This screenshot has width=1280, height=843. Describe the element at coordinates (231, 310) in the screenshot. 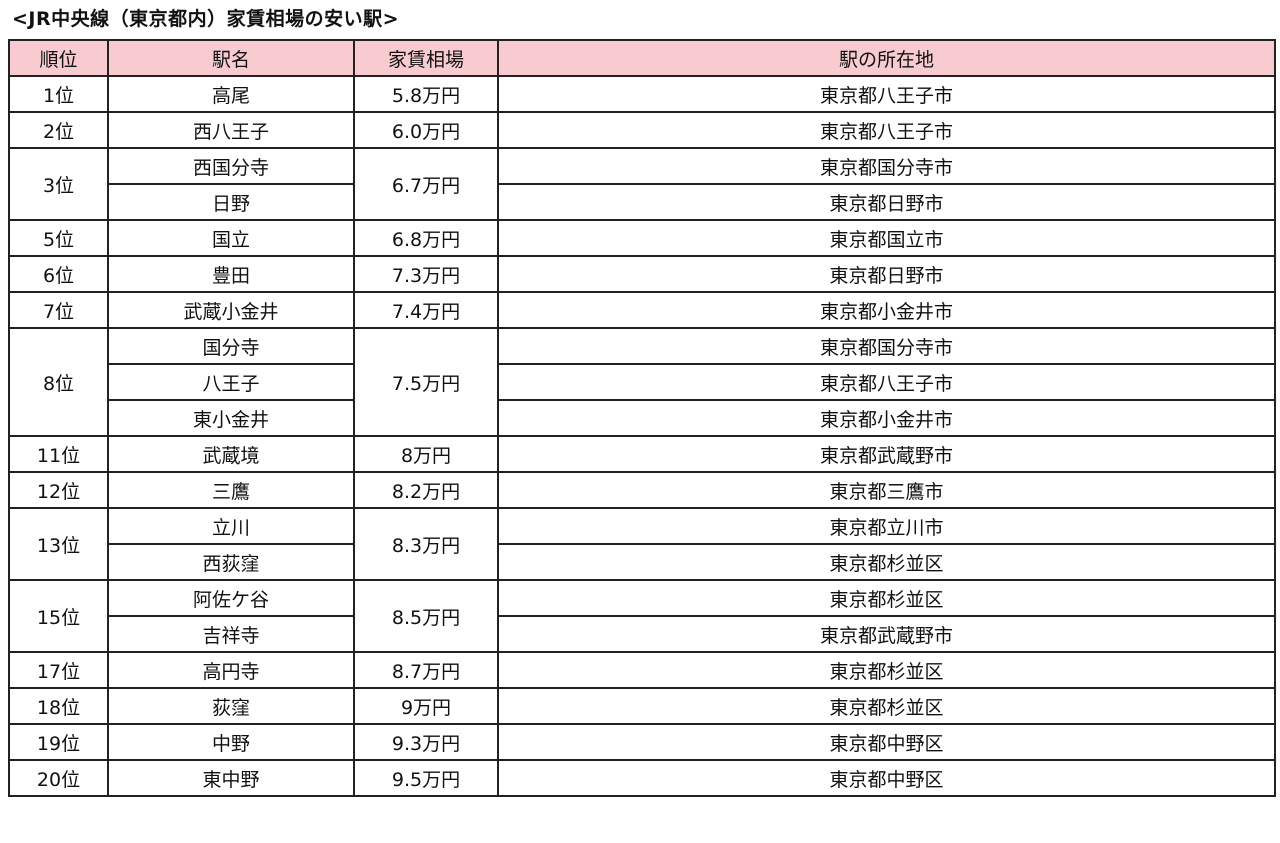

I see `station-name-cell: 武蔵小金井` at that location.